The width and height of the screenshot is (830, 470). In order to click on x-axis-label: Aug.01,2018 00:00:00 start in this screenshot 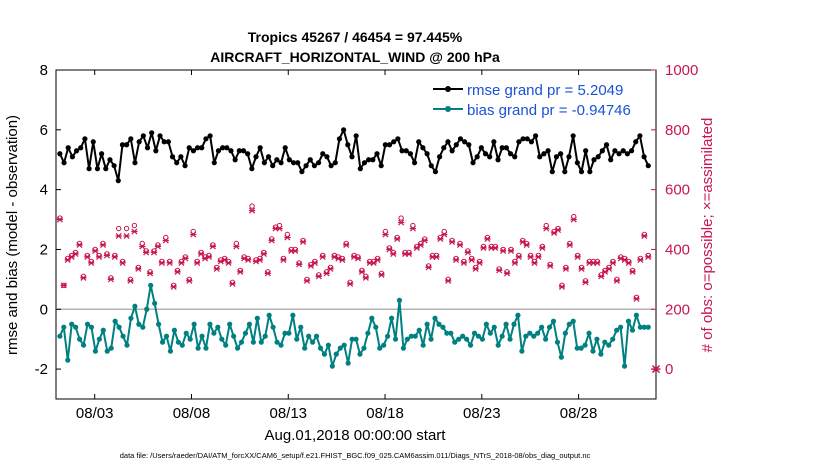, I will do `click(356, 435)`.